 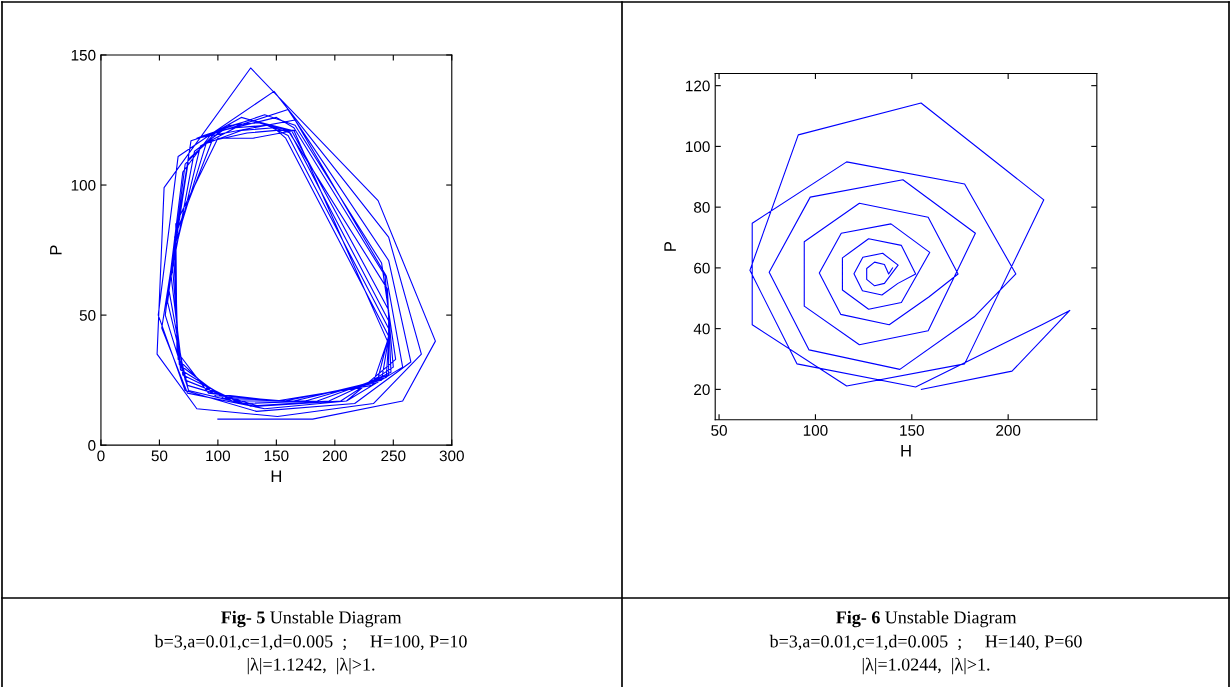 I want to click on text: |λ|=1.0244, |λ|>1., so click(x=926, y=666).